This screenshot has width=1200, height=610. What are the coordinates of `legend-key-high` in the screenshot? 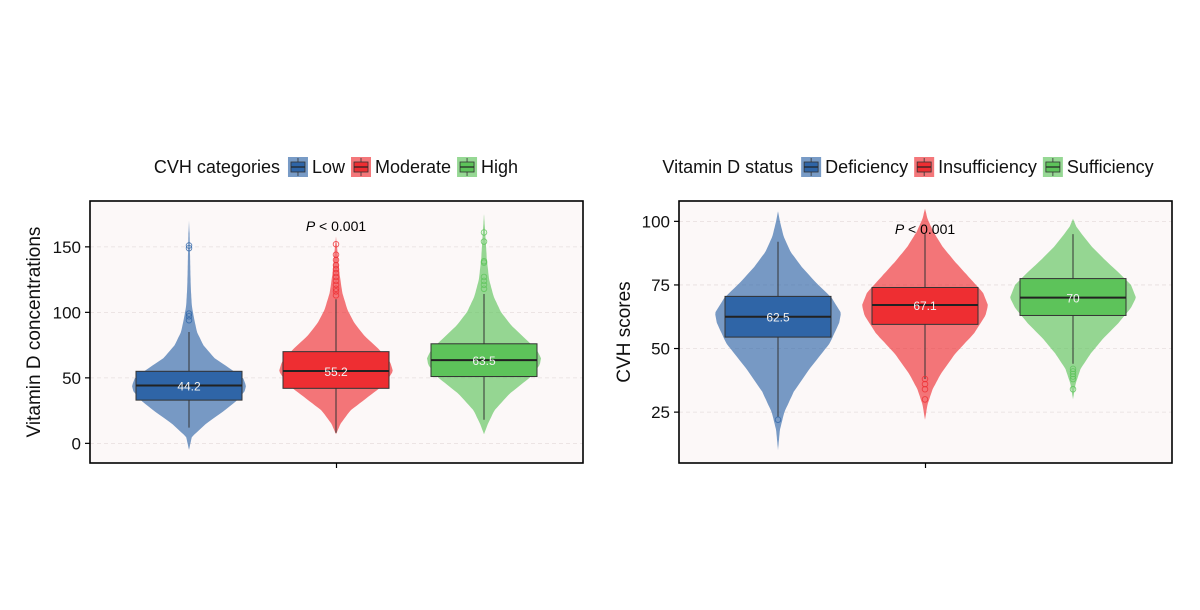 It's located at (467, 167).